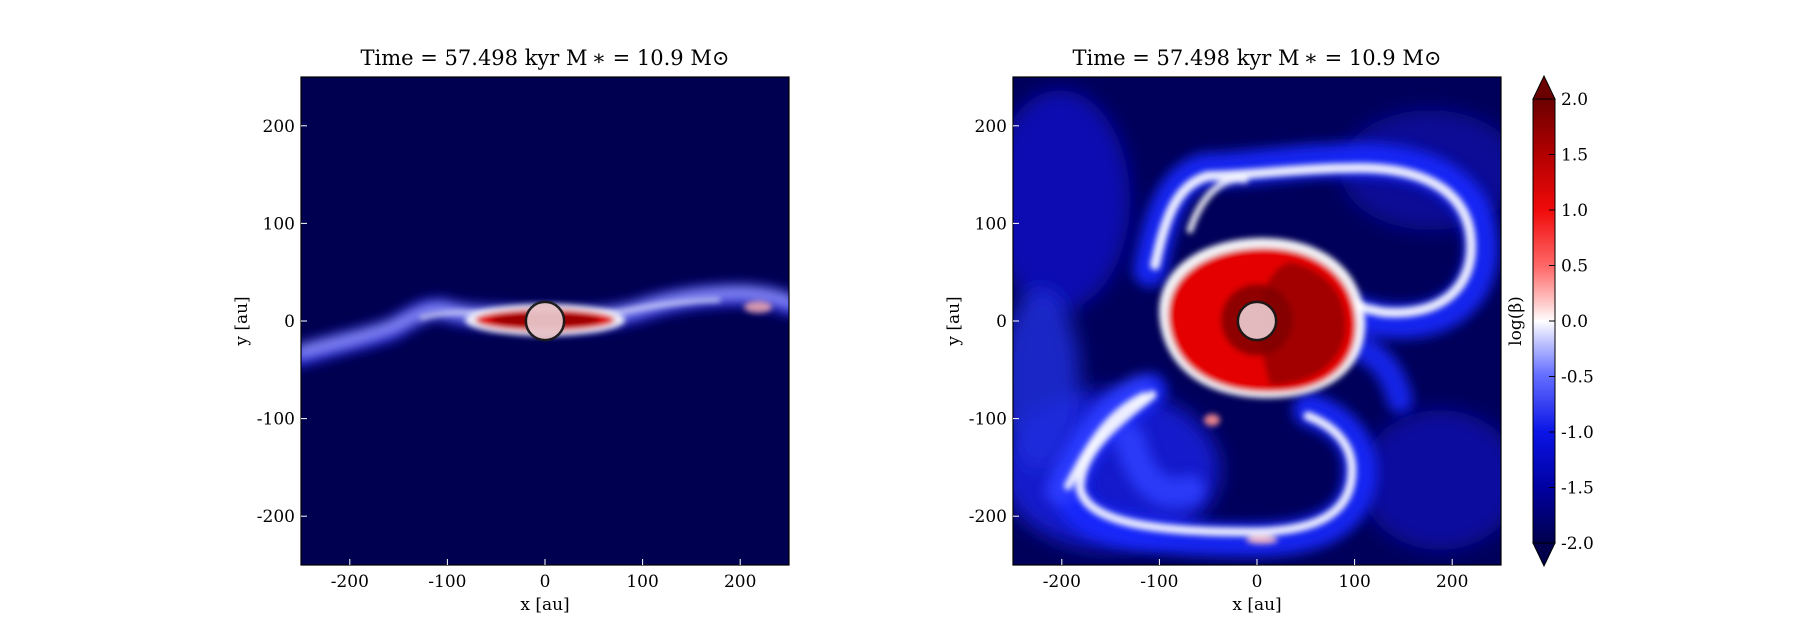 Image resolution: width=1800 pixels, height=634 pixels. Describe the element at coordinates (1574, 267) in the screenshot. I see `colorbar-tick-label: 0.5` at that location.